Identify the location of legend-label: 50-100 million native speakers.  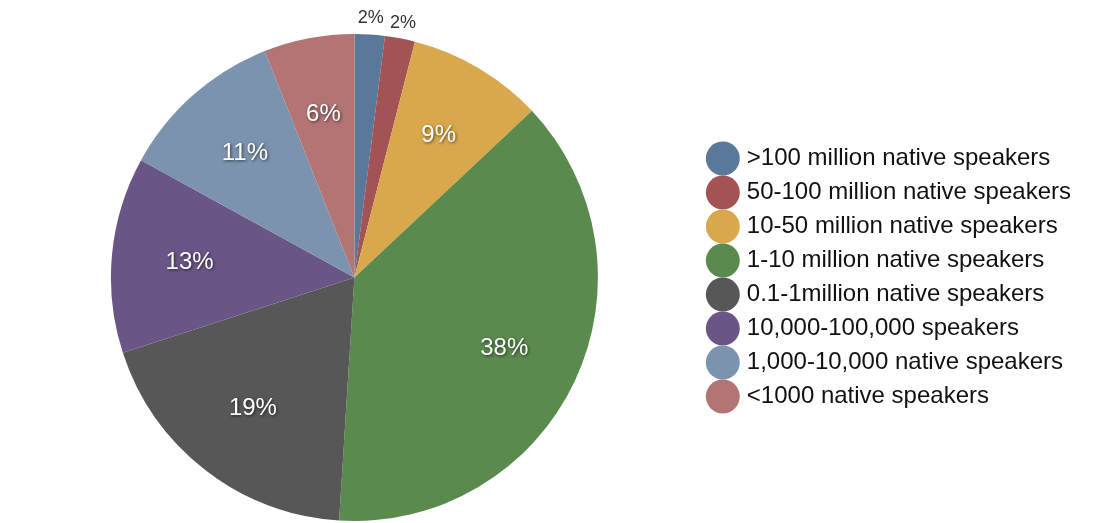
(909, 191).